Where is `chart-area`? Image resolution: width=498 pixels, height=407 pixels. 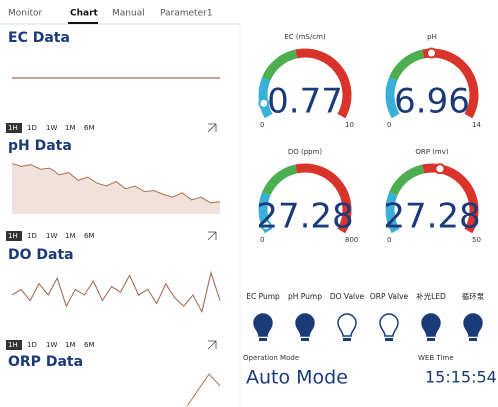
chart-area is located at coordinates (116, 188).